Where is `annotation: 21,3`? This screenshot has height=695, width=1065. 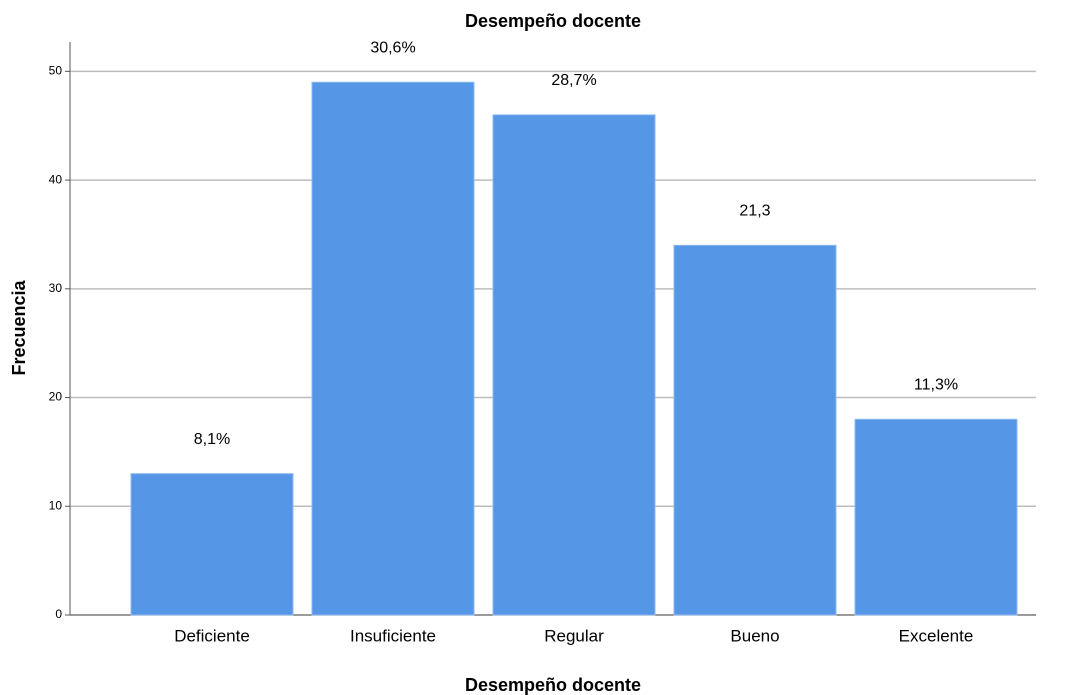 annotation: 21,3 is located at coordinates (754, 211).